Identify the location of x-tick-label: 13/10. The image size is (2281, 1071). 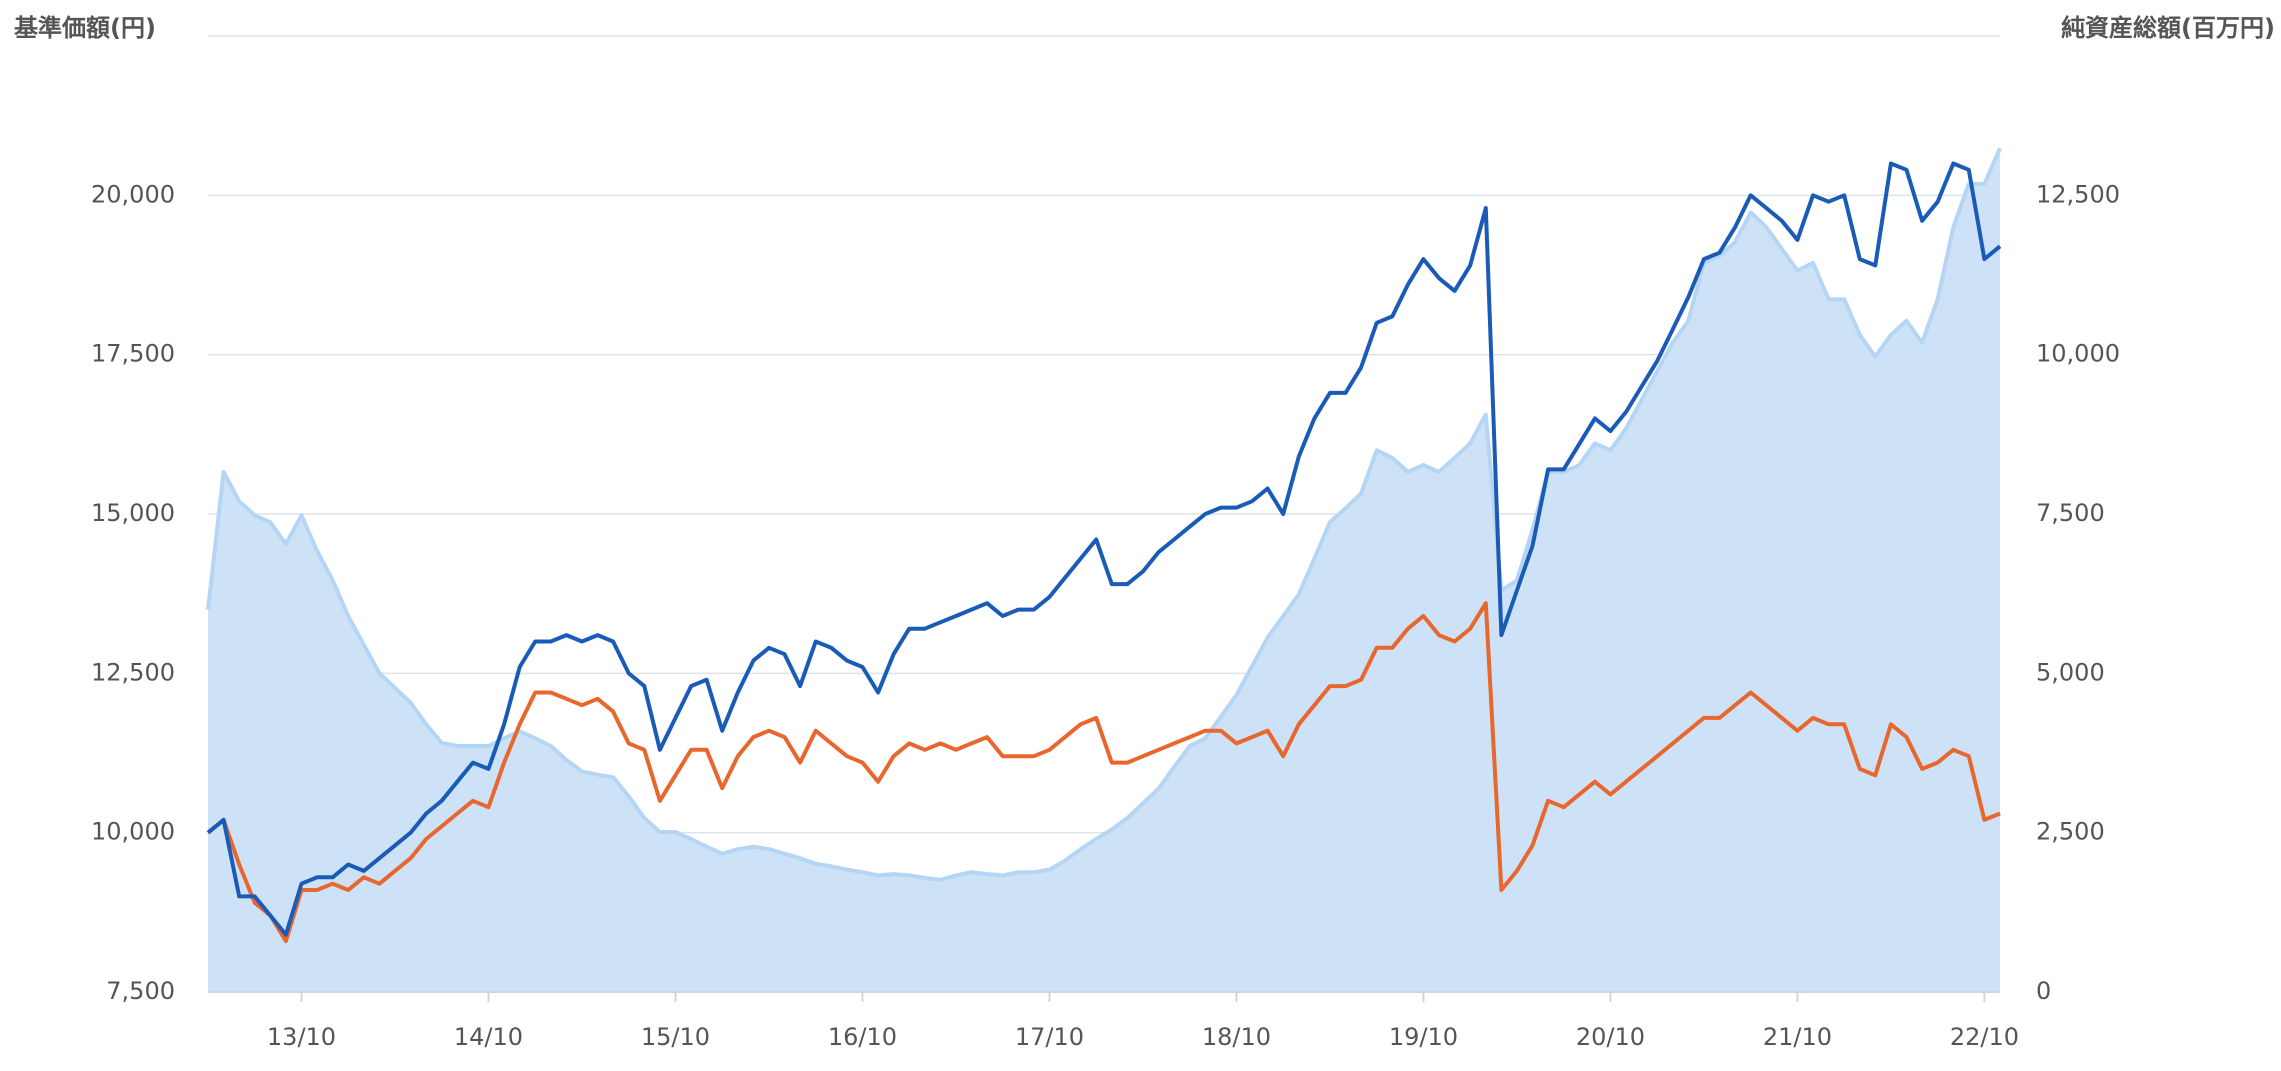
(301, 1037).